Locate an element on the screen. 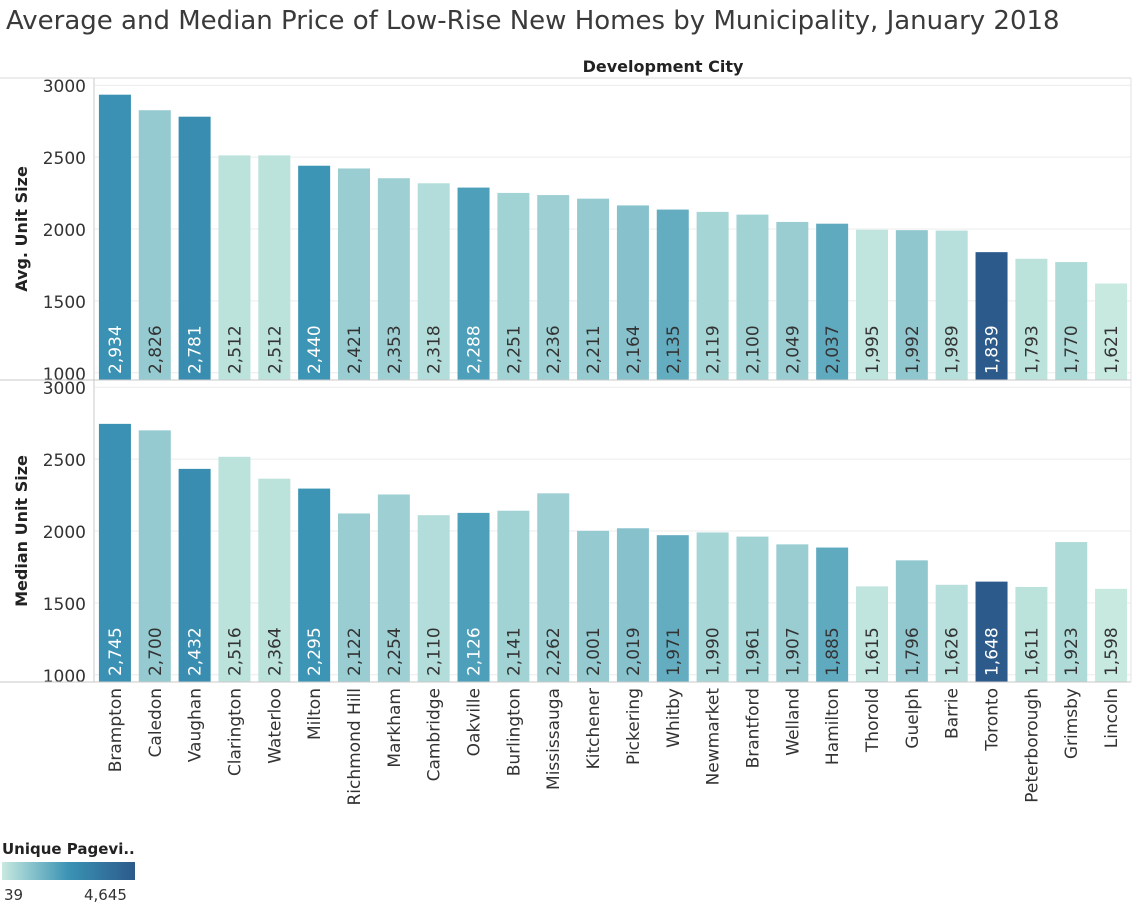  x-category-label: Peterborough is located at coordinates (1032, 745).